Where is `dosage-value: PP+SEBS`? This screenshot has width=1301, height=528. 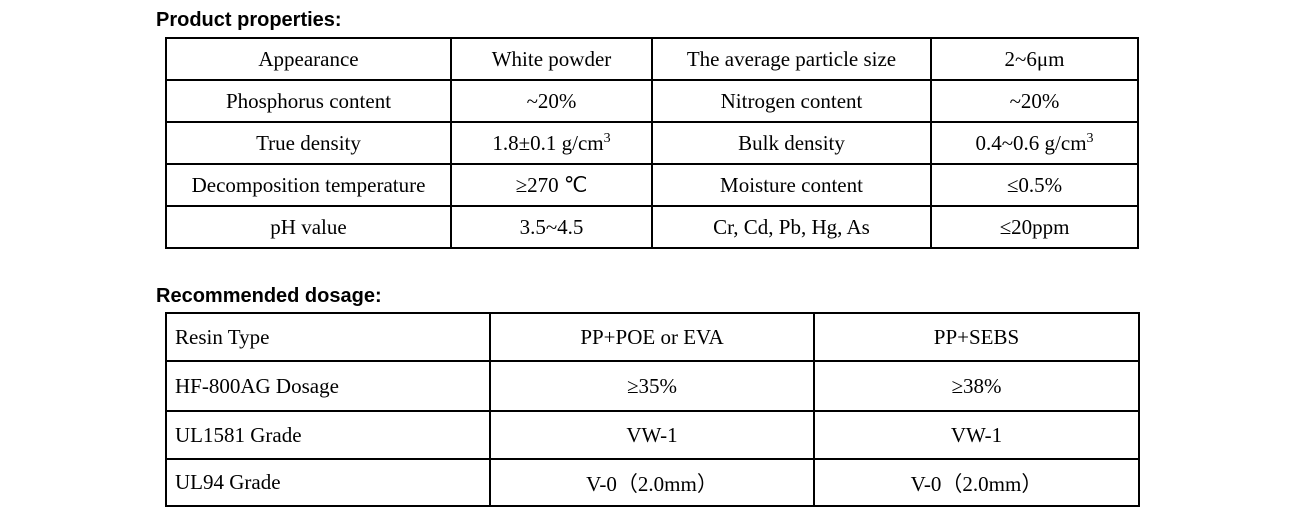
dosage-value: PP+SEBS is located at coordinates (976, 337).